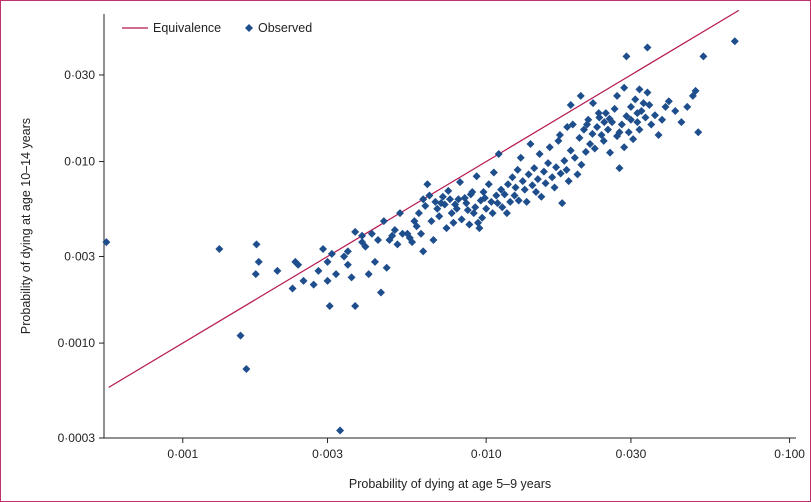 This screenshot has height=502, width=811. What do you see at coordinates (486, 454) in the screenshot?
I see `x-tick-label: 0·010` at bounding box center [486, 454].